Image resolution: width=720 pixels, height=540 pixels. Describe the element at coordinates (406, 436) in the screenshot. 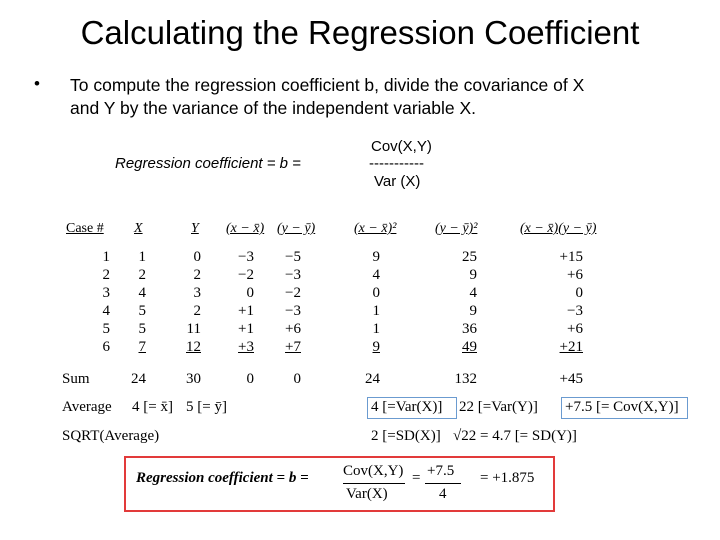

I see `sd-x: 2 [=SD(X)]` at that location.